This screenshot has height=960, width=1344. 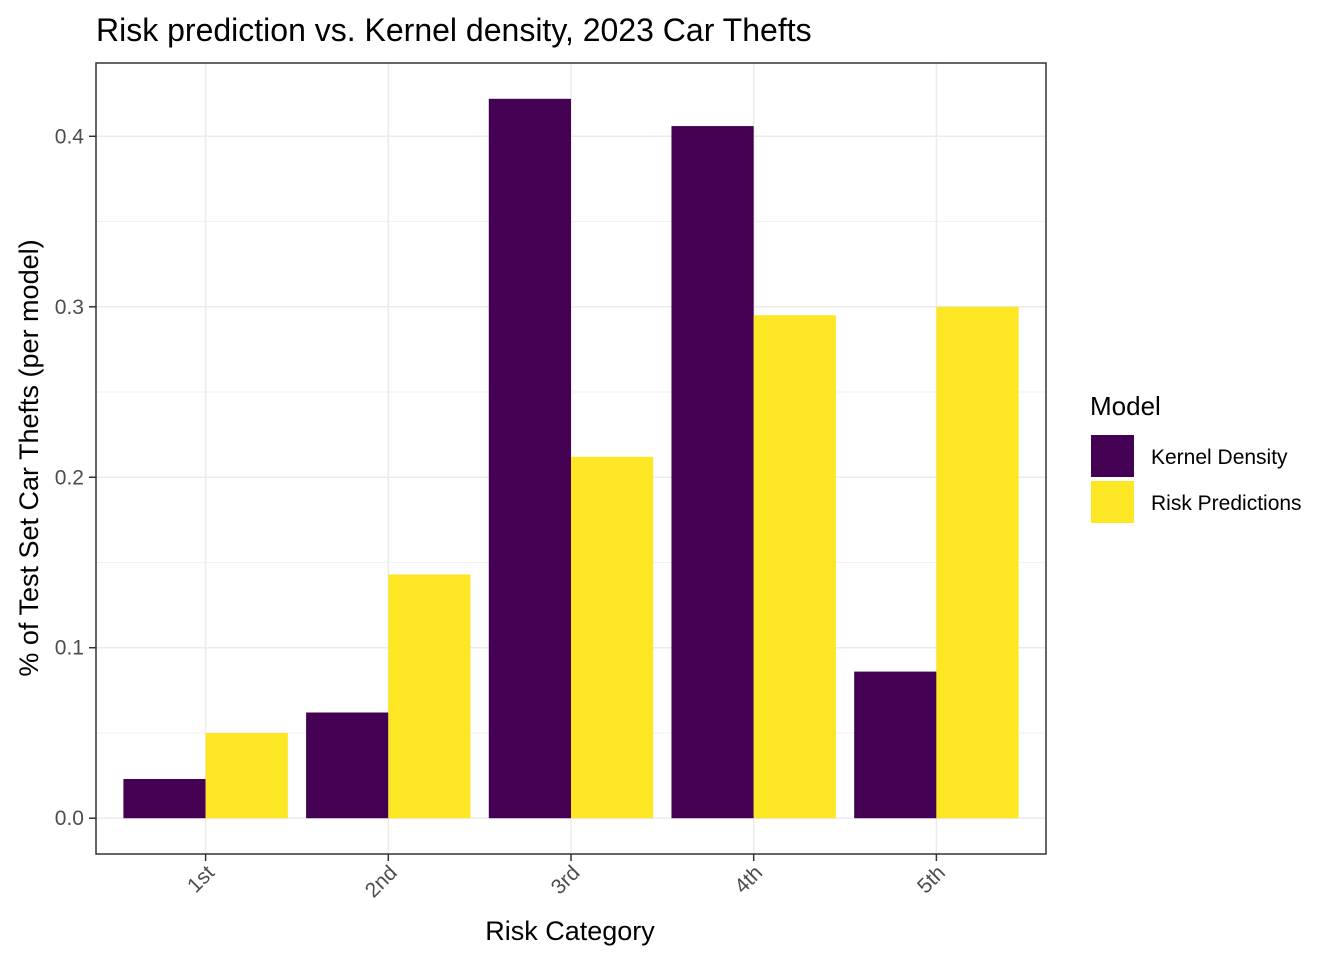 I want to click on x-tick-label: 5th, so click(x=931, y=879).